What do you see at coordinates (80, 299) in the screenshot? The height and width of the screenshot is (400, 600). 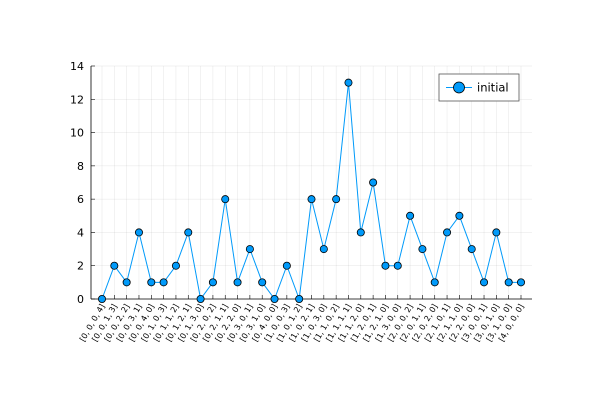 I see `y-tick-label: 0` at bounding box center [80, 299].